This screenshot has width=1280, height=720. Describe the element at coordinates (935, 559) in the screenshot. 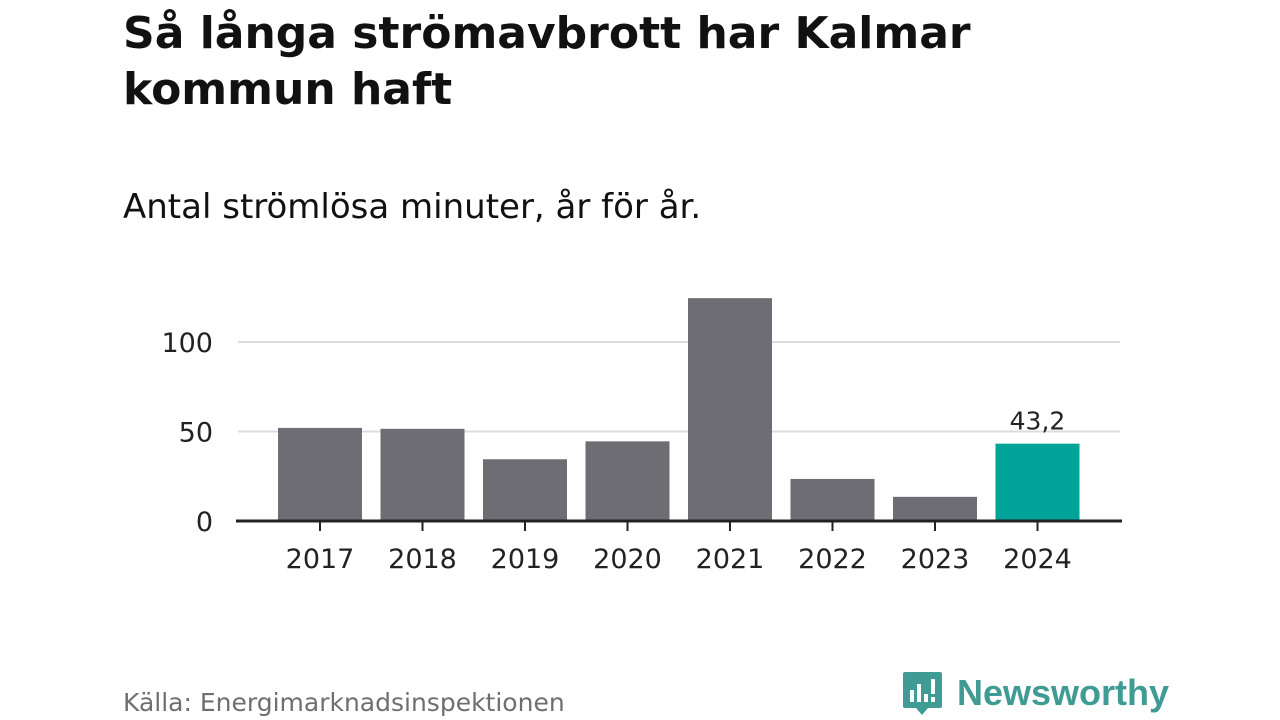

I see `x-tick-label-2023: 2023` at that location.